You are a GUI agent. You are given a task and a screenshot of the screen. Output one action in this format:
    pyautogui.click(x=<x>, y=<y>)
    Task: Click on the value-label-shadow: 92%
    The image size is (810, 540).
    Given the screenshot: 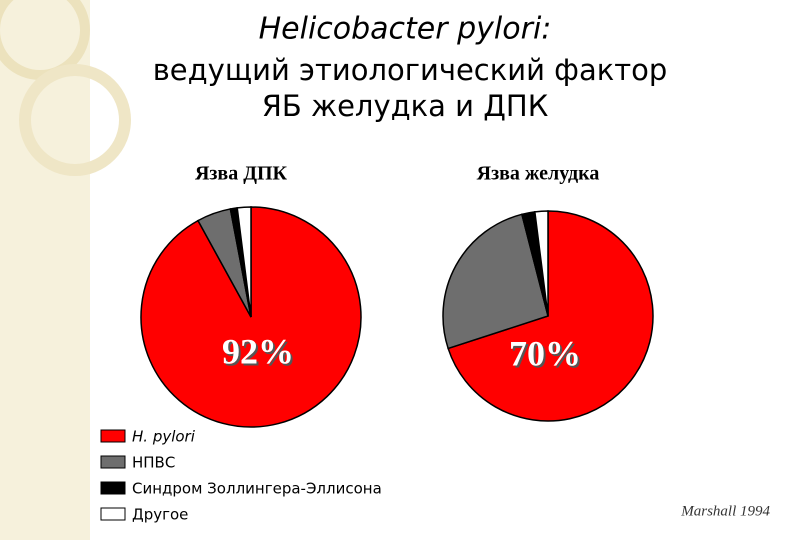 What is the action you would take?
    pyautogui.click(x=260, y=353)
    